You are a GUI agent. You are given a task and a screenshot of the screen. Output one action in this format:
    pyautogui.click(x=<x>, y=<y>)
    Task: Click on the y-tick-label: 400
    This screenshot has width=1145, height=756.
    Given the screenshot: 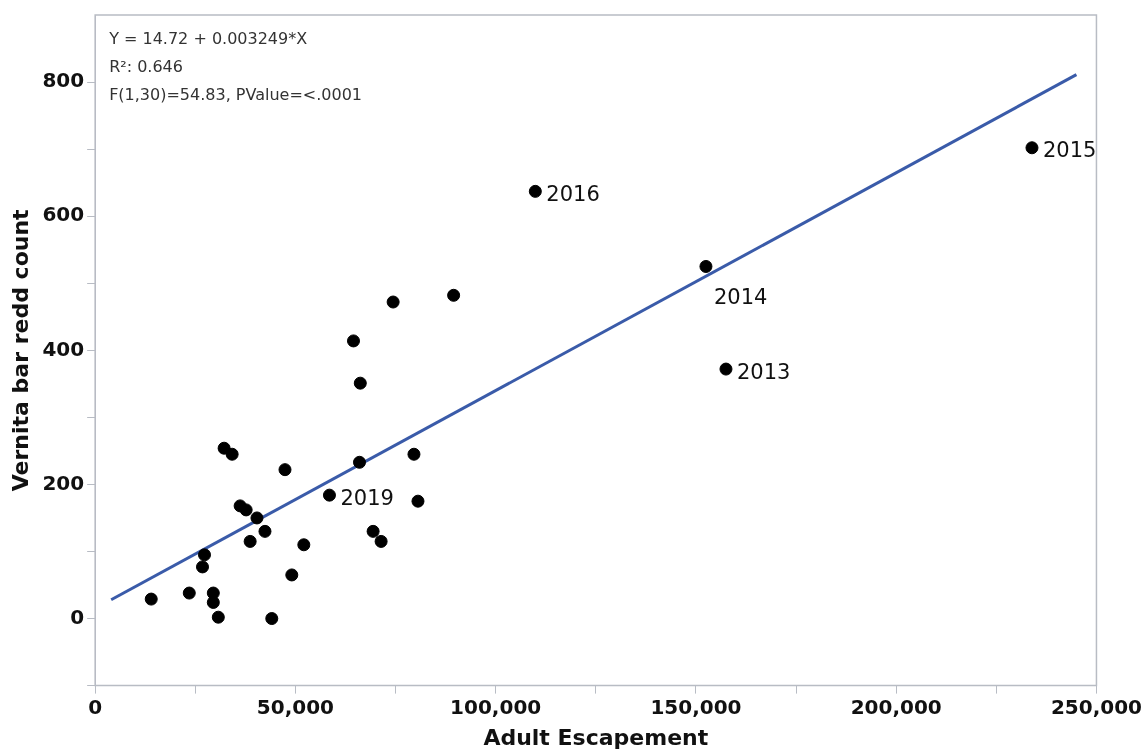 What is the action you would take?
    pyautogui.click(x=63, y=348)
    